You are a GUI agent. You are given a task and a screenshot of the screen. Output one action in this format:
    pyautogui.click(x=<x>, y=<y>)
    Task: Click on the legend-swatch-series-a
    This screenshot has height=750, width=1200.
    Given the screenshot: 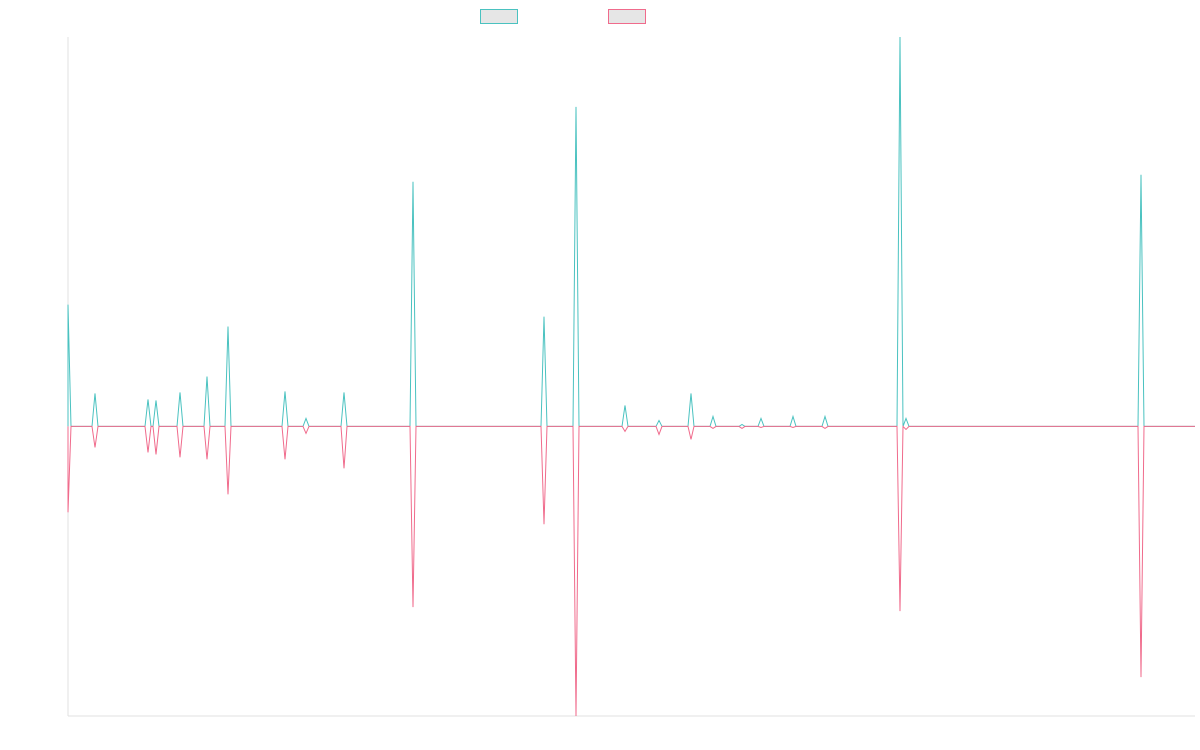 What is the action you would take?
    pyautogui.click(x=499, y=16)
    